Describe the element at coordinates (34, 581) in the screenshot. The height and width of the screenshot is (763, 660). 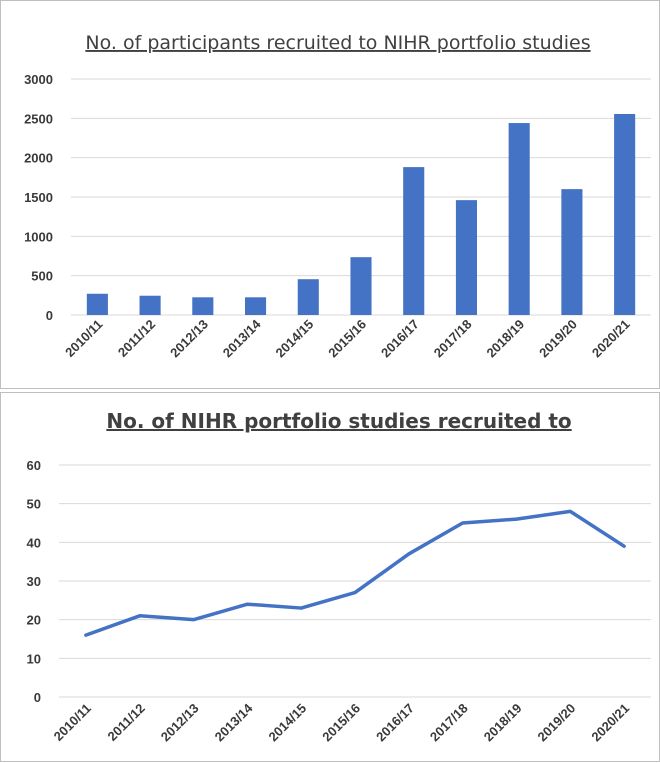
I see `y-tick-label: 30` at that location.